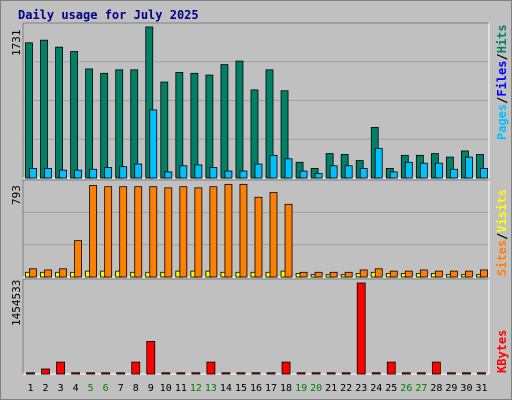 The height and width of the screenshot is (400, 512). What do you see at coordinates (316, 388) in the screenshot?
I see `day-label-20: 20` at bounding box center [316, 388].